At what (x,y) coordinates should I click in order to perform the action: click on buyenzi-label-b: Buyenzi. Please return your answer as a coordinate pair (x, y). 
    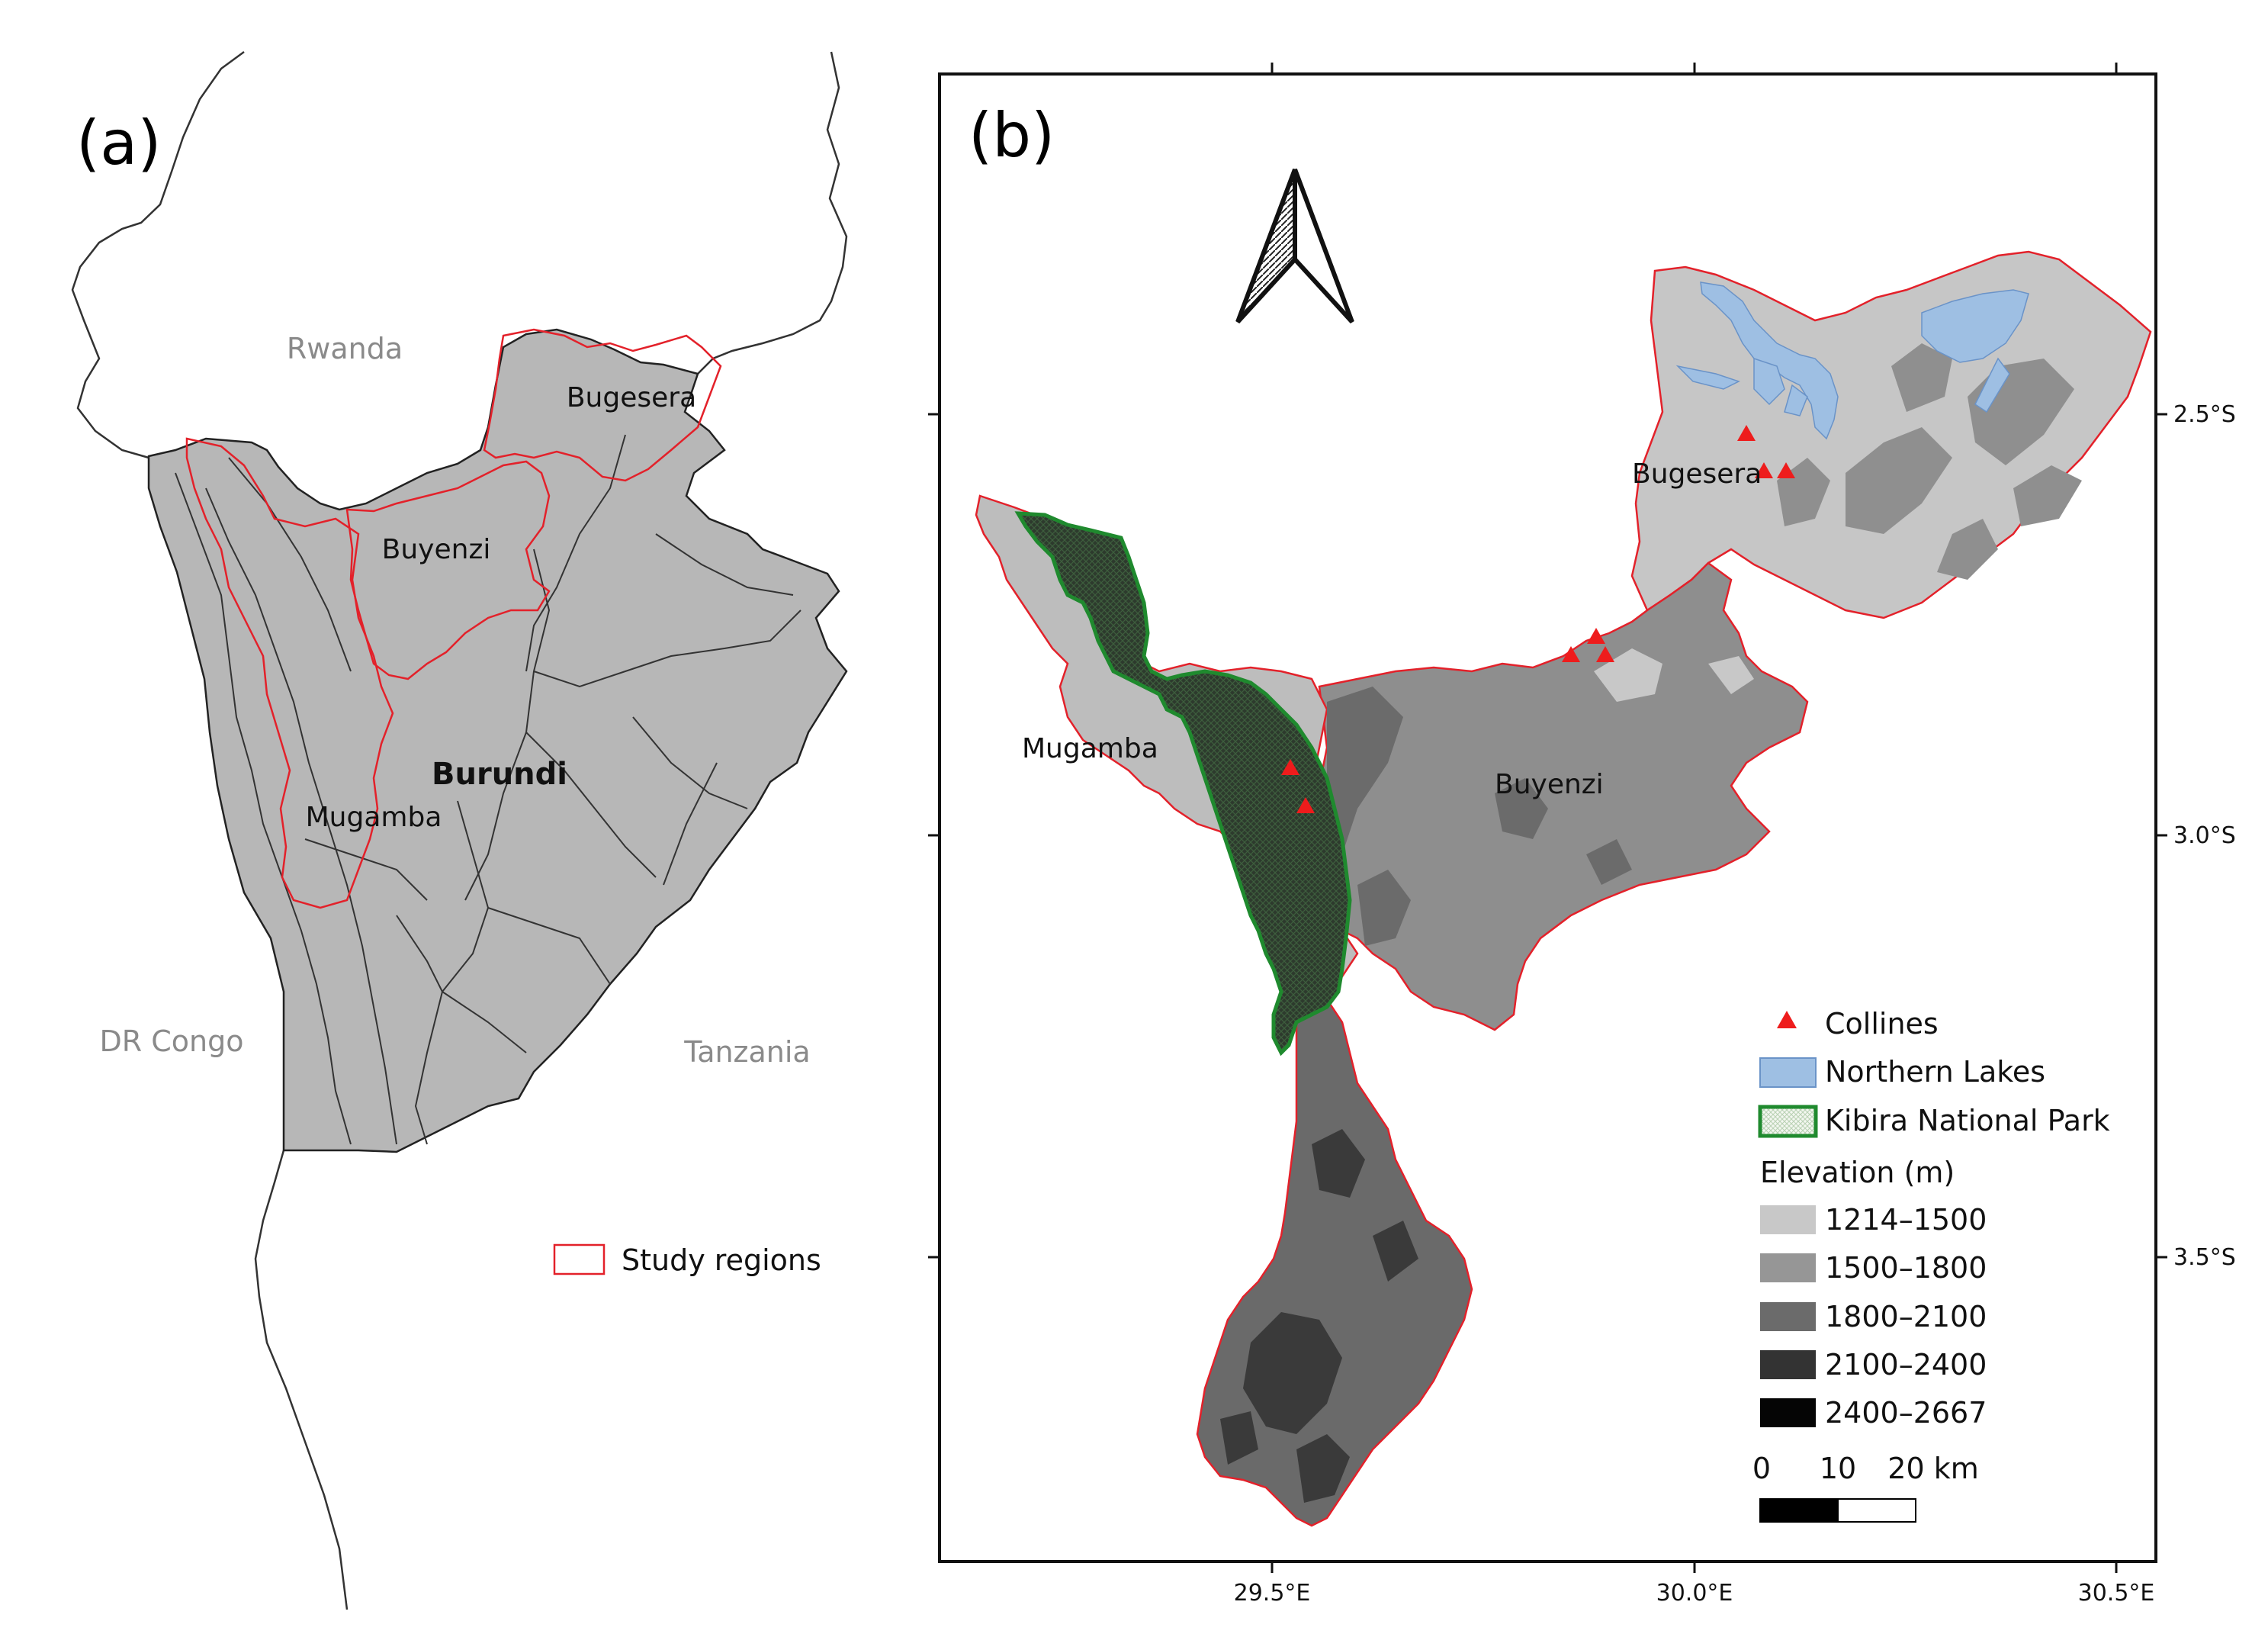
    Looking at the image, I should click on (1549, 784).